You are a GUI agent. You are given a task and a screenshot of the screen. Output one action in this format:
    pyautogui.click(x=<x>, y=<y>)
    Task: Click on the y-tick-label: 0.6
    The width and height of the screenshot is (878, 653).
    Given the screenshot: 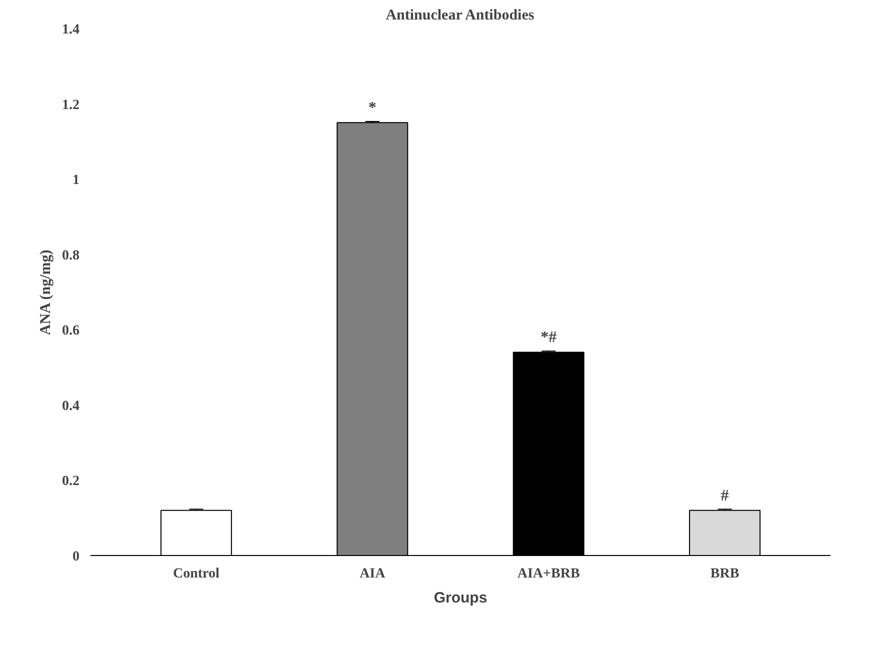 What is the action you would take?
    pyautogui.click(x=71, y=331)
    